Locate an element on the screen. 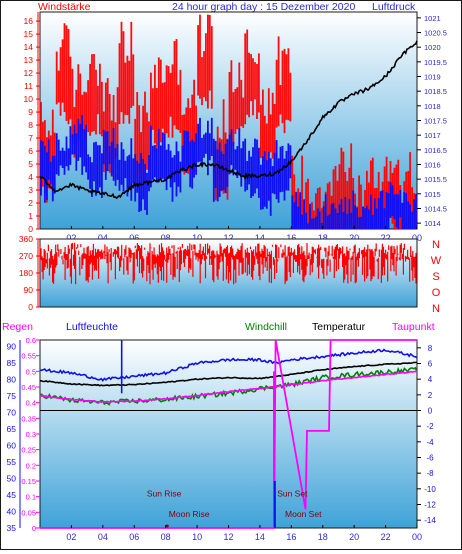  temperature-tick-label: -6 is located at coordinates (430, 458).